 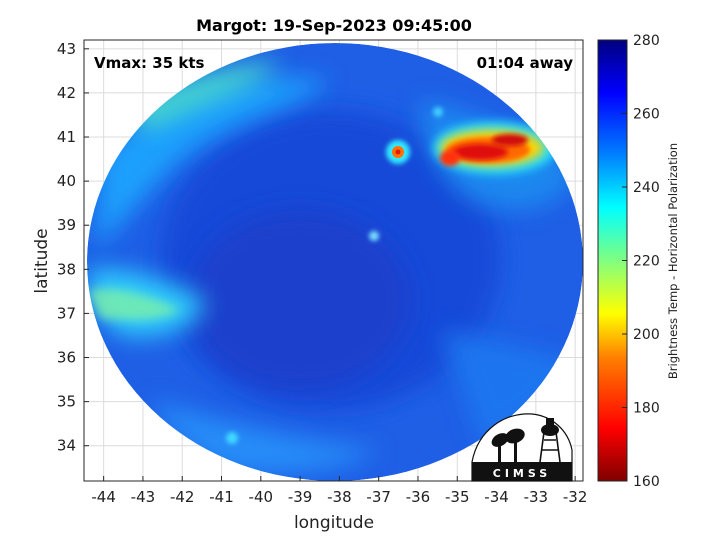 I want to click on x-tick-label: -40, so click(x=261, y=497).